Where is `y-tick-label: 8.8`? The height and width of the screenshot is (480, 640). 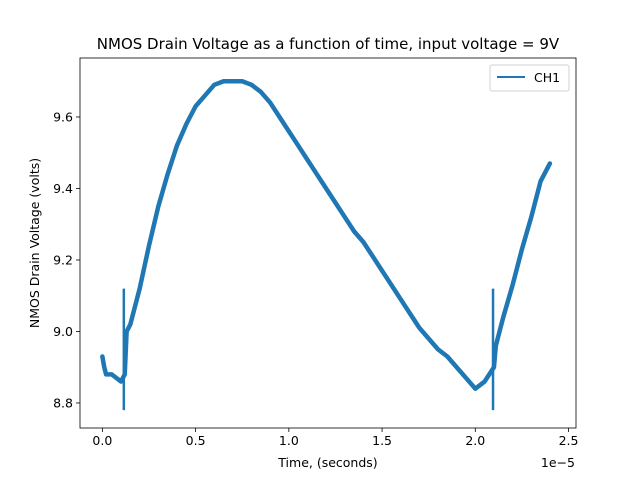
y-tick-label: 8.8 is located at coordinates (63, 402).